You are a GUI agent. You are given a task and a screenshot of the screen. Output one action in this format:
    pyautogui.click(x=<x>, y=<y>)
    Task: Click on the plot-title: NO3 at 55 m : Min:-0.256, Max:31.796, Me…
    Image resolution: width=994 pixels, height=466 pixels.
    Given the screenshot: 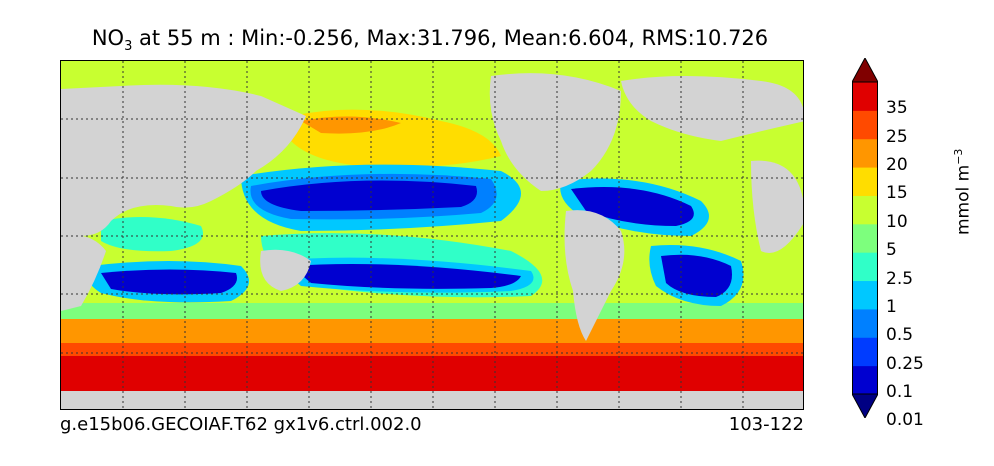 What is the action you would take?
    pyautogui.click(x=430, y=40)
    